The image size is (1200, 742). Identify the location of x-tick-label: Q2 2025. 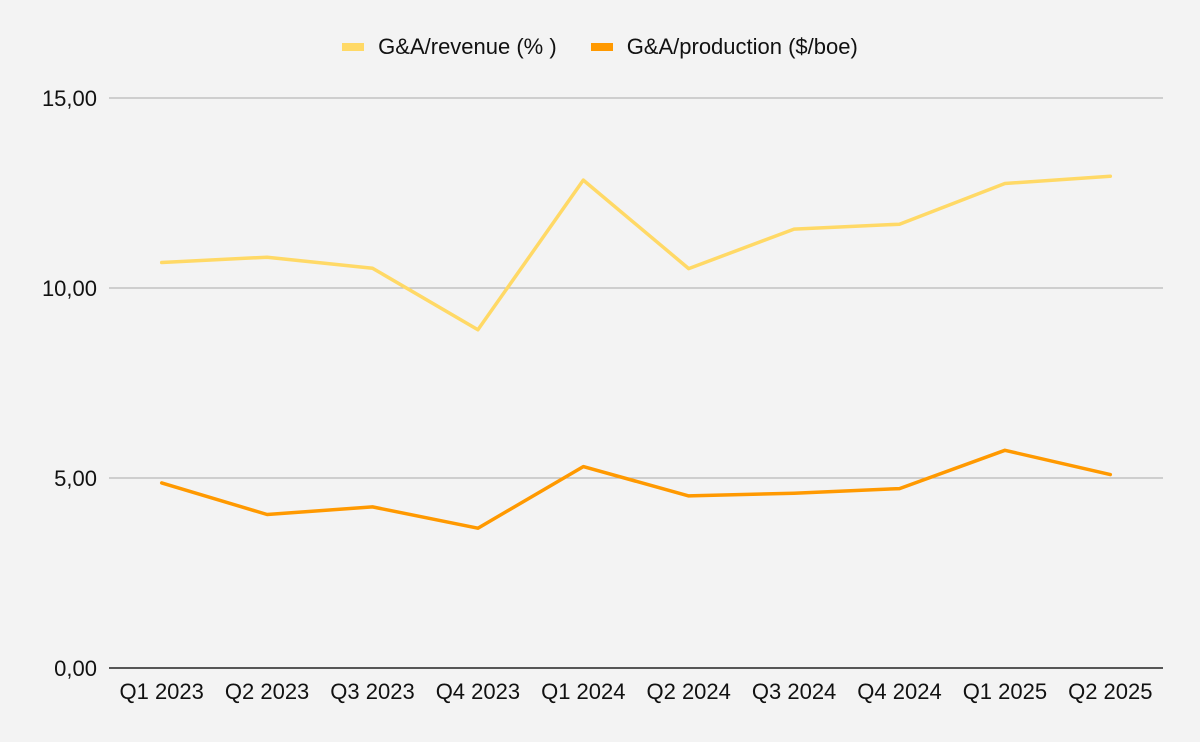
(1110, 691).